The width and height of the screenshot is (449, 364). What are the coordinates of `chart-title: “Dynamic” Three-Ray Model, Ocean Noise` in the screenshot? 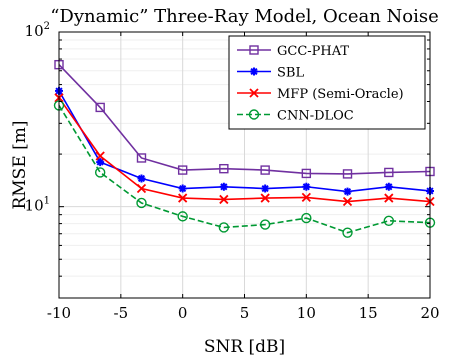 It's located at (244, 16).